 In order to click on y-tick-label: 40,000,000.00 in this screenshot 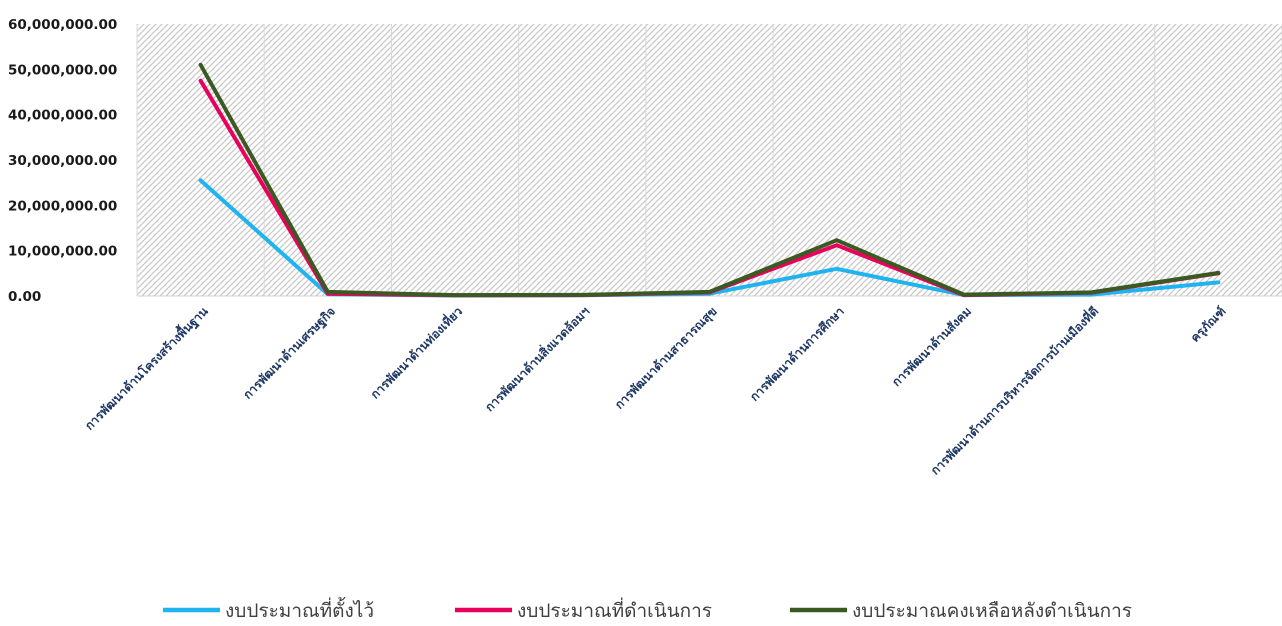, I will do `click(62, 116)`.